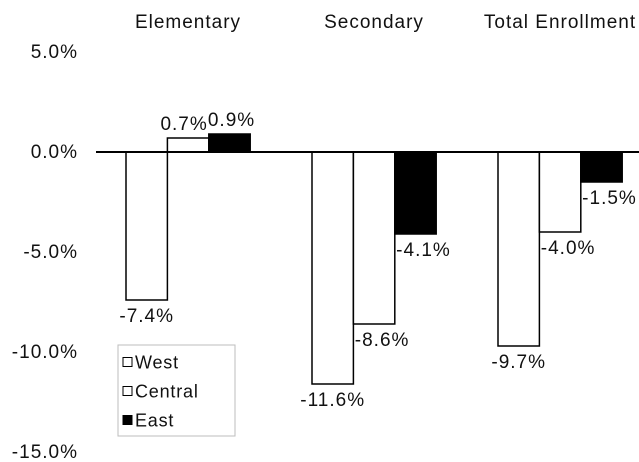 The height and width of the screenshot is (462, 639). I want to click on legend-item-central: Central, so click(160, 392).